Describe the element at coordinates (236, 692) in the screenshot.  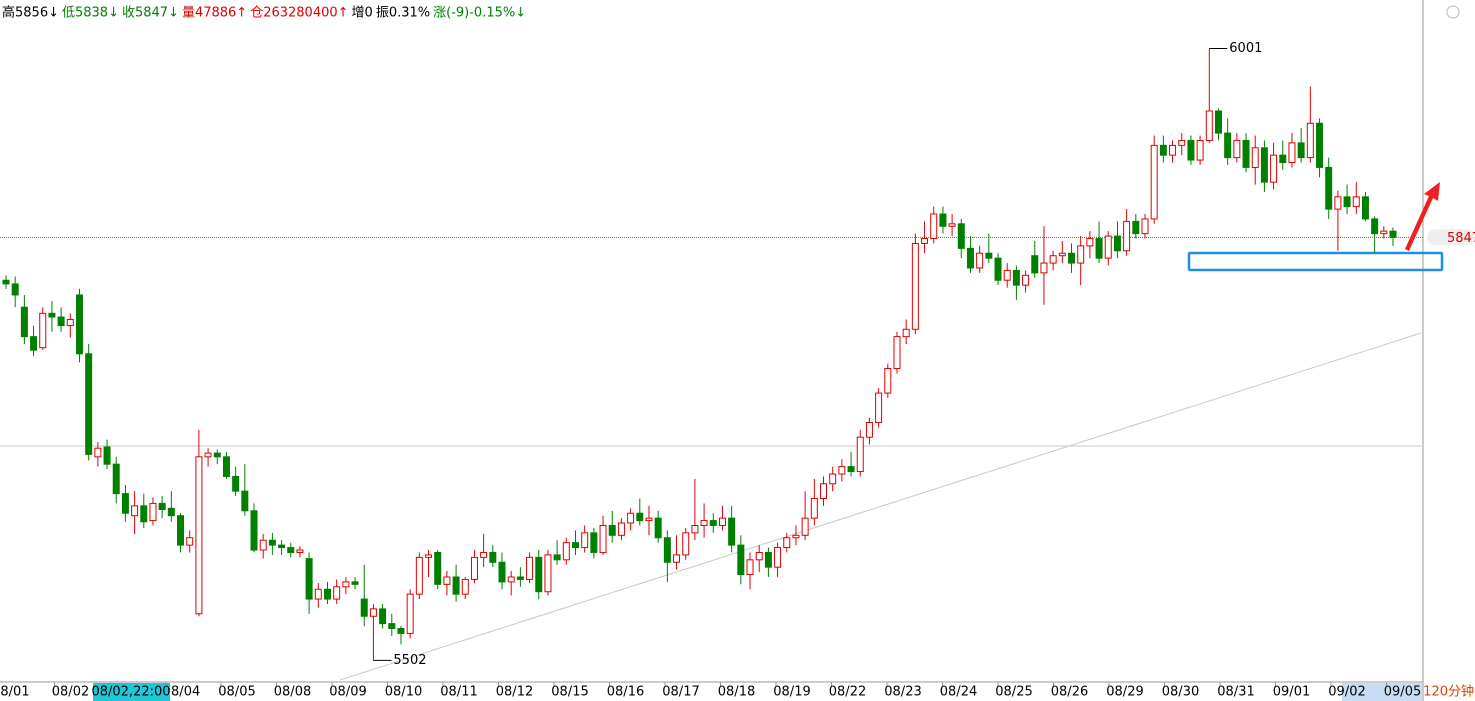
I see `date-label: 08/05` at that location.